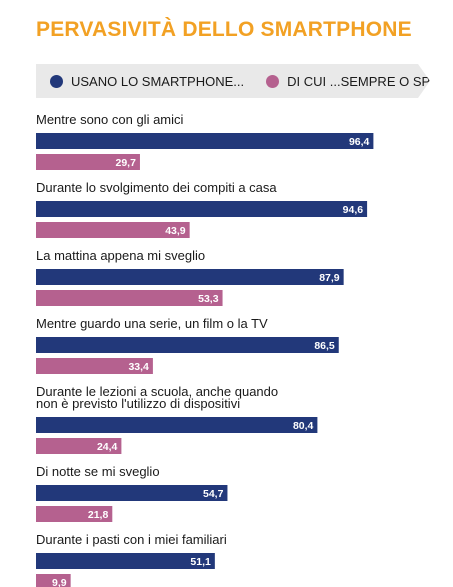  I want to click on value-label: 24,4, so click(107, 447).